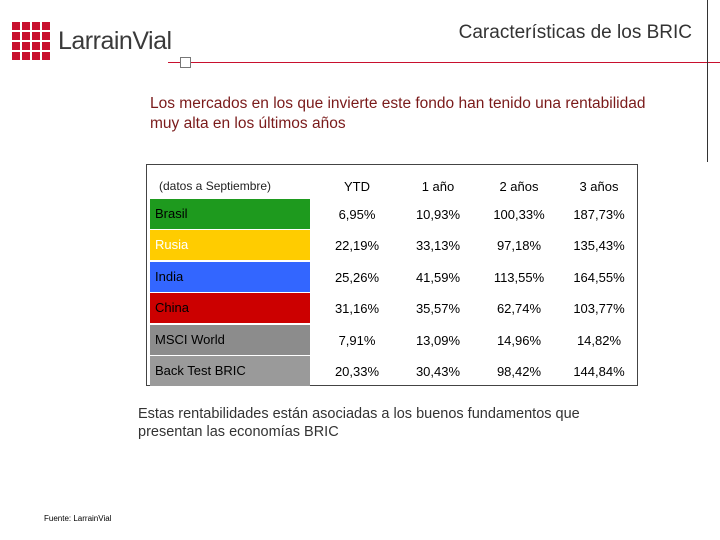 This screenshot has width=720, height=540. What do you see at coordinates (455, 62) in the screenshot?
I see `header-rule-right` at bounding box center [455, 62].